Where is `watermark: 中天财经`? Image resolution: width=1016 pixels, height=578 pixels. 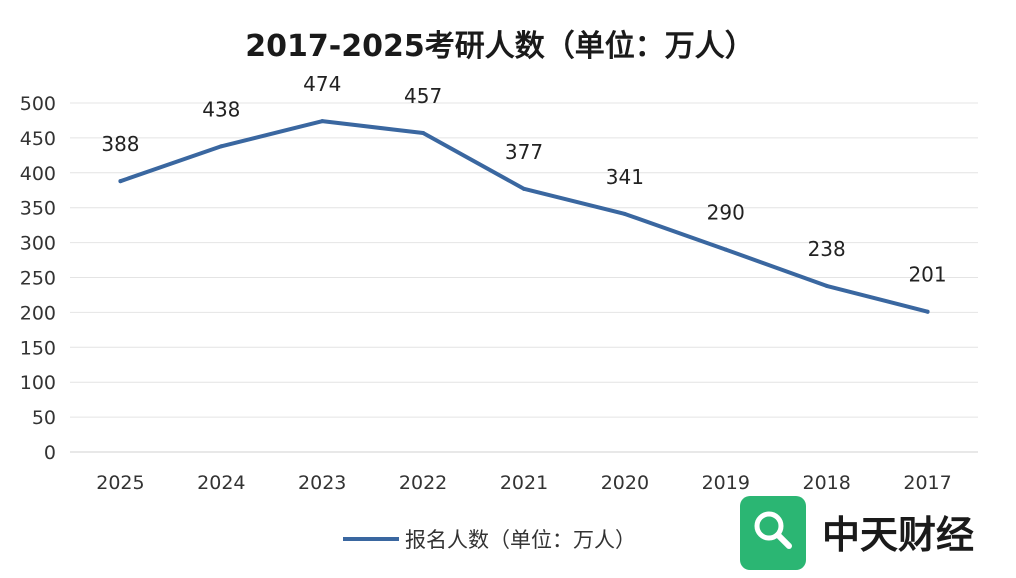 watermark: 中天财经 is located at coordinates (876, 533).